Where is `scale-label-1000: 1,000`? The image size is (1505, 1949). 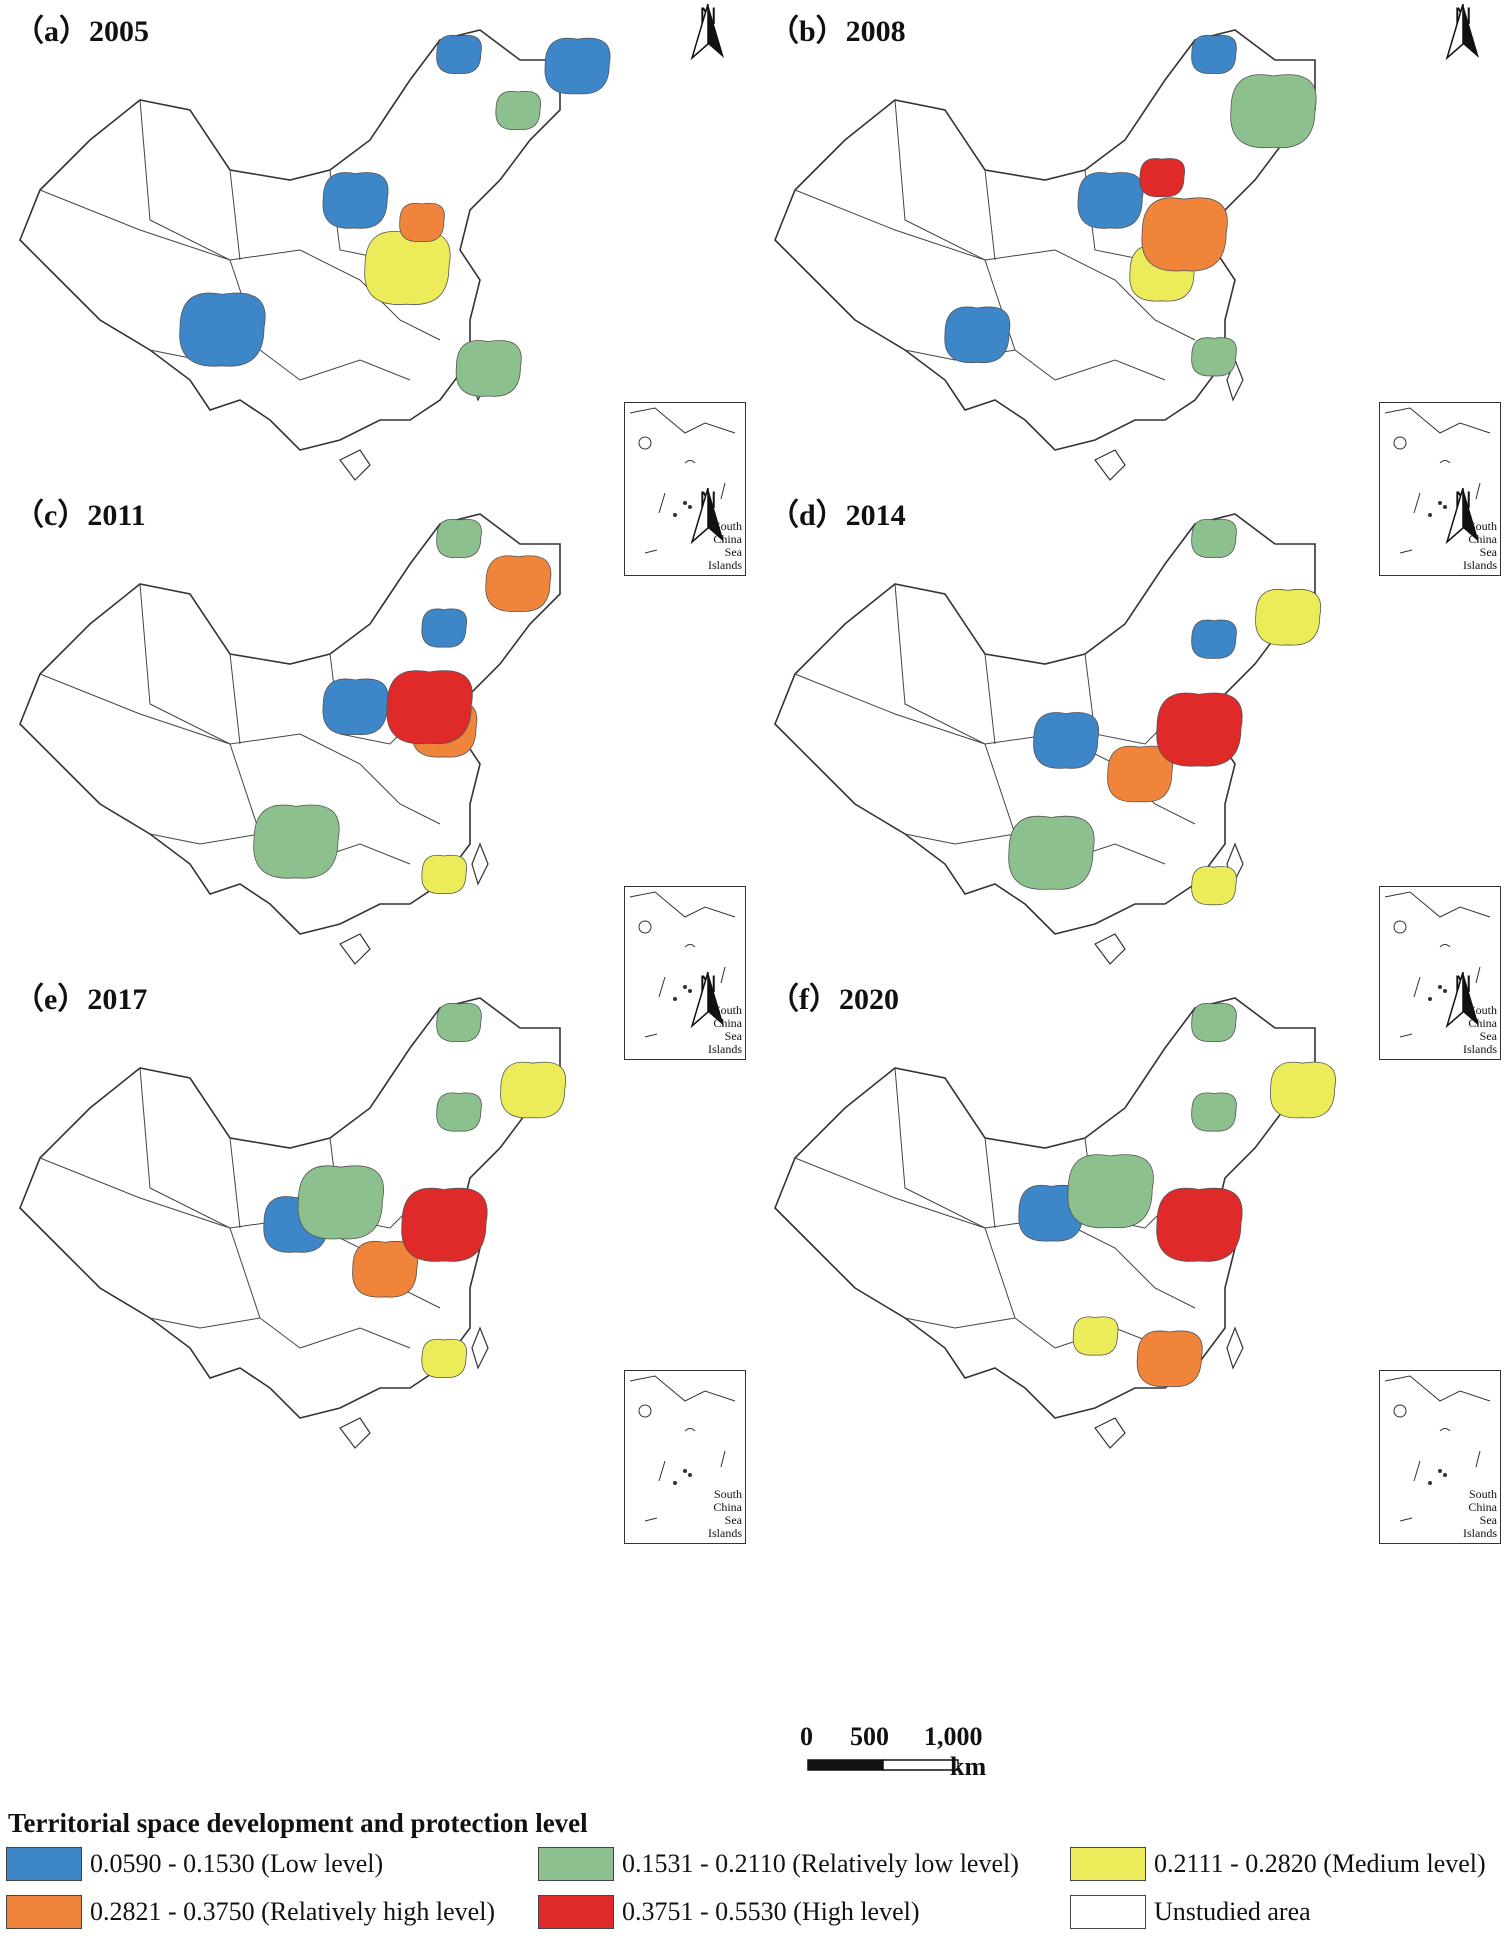 scale-label-1000: 1,000 is located at coordinates (953, 1736).